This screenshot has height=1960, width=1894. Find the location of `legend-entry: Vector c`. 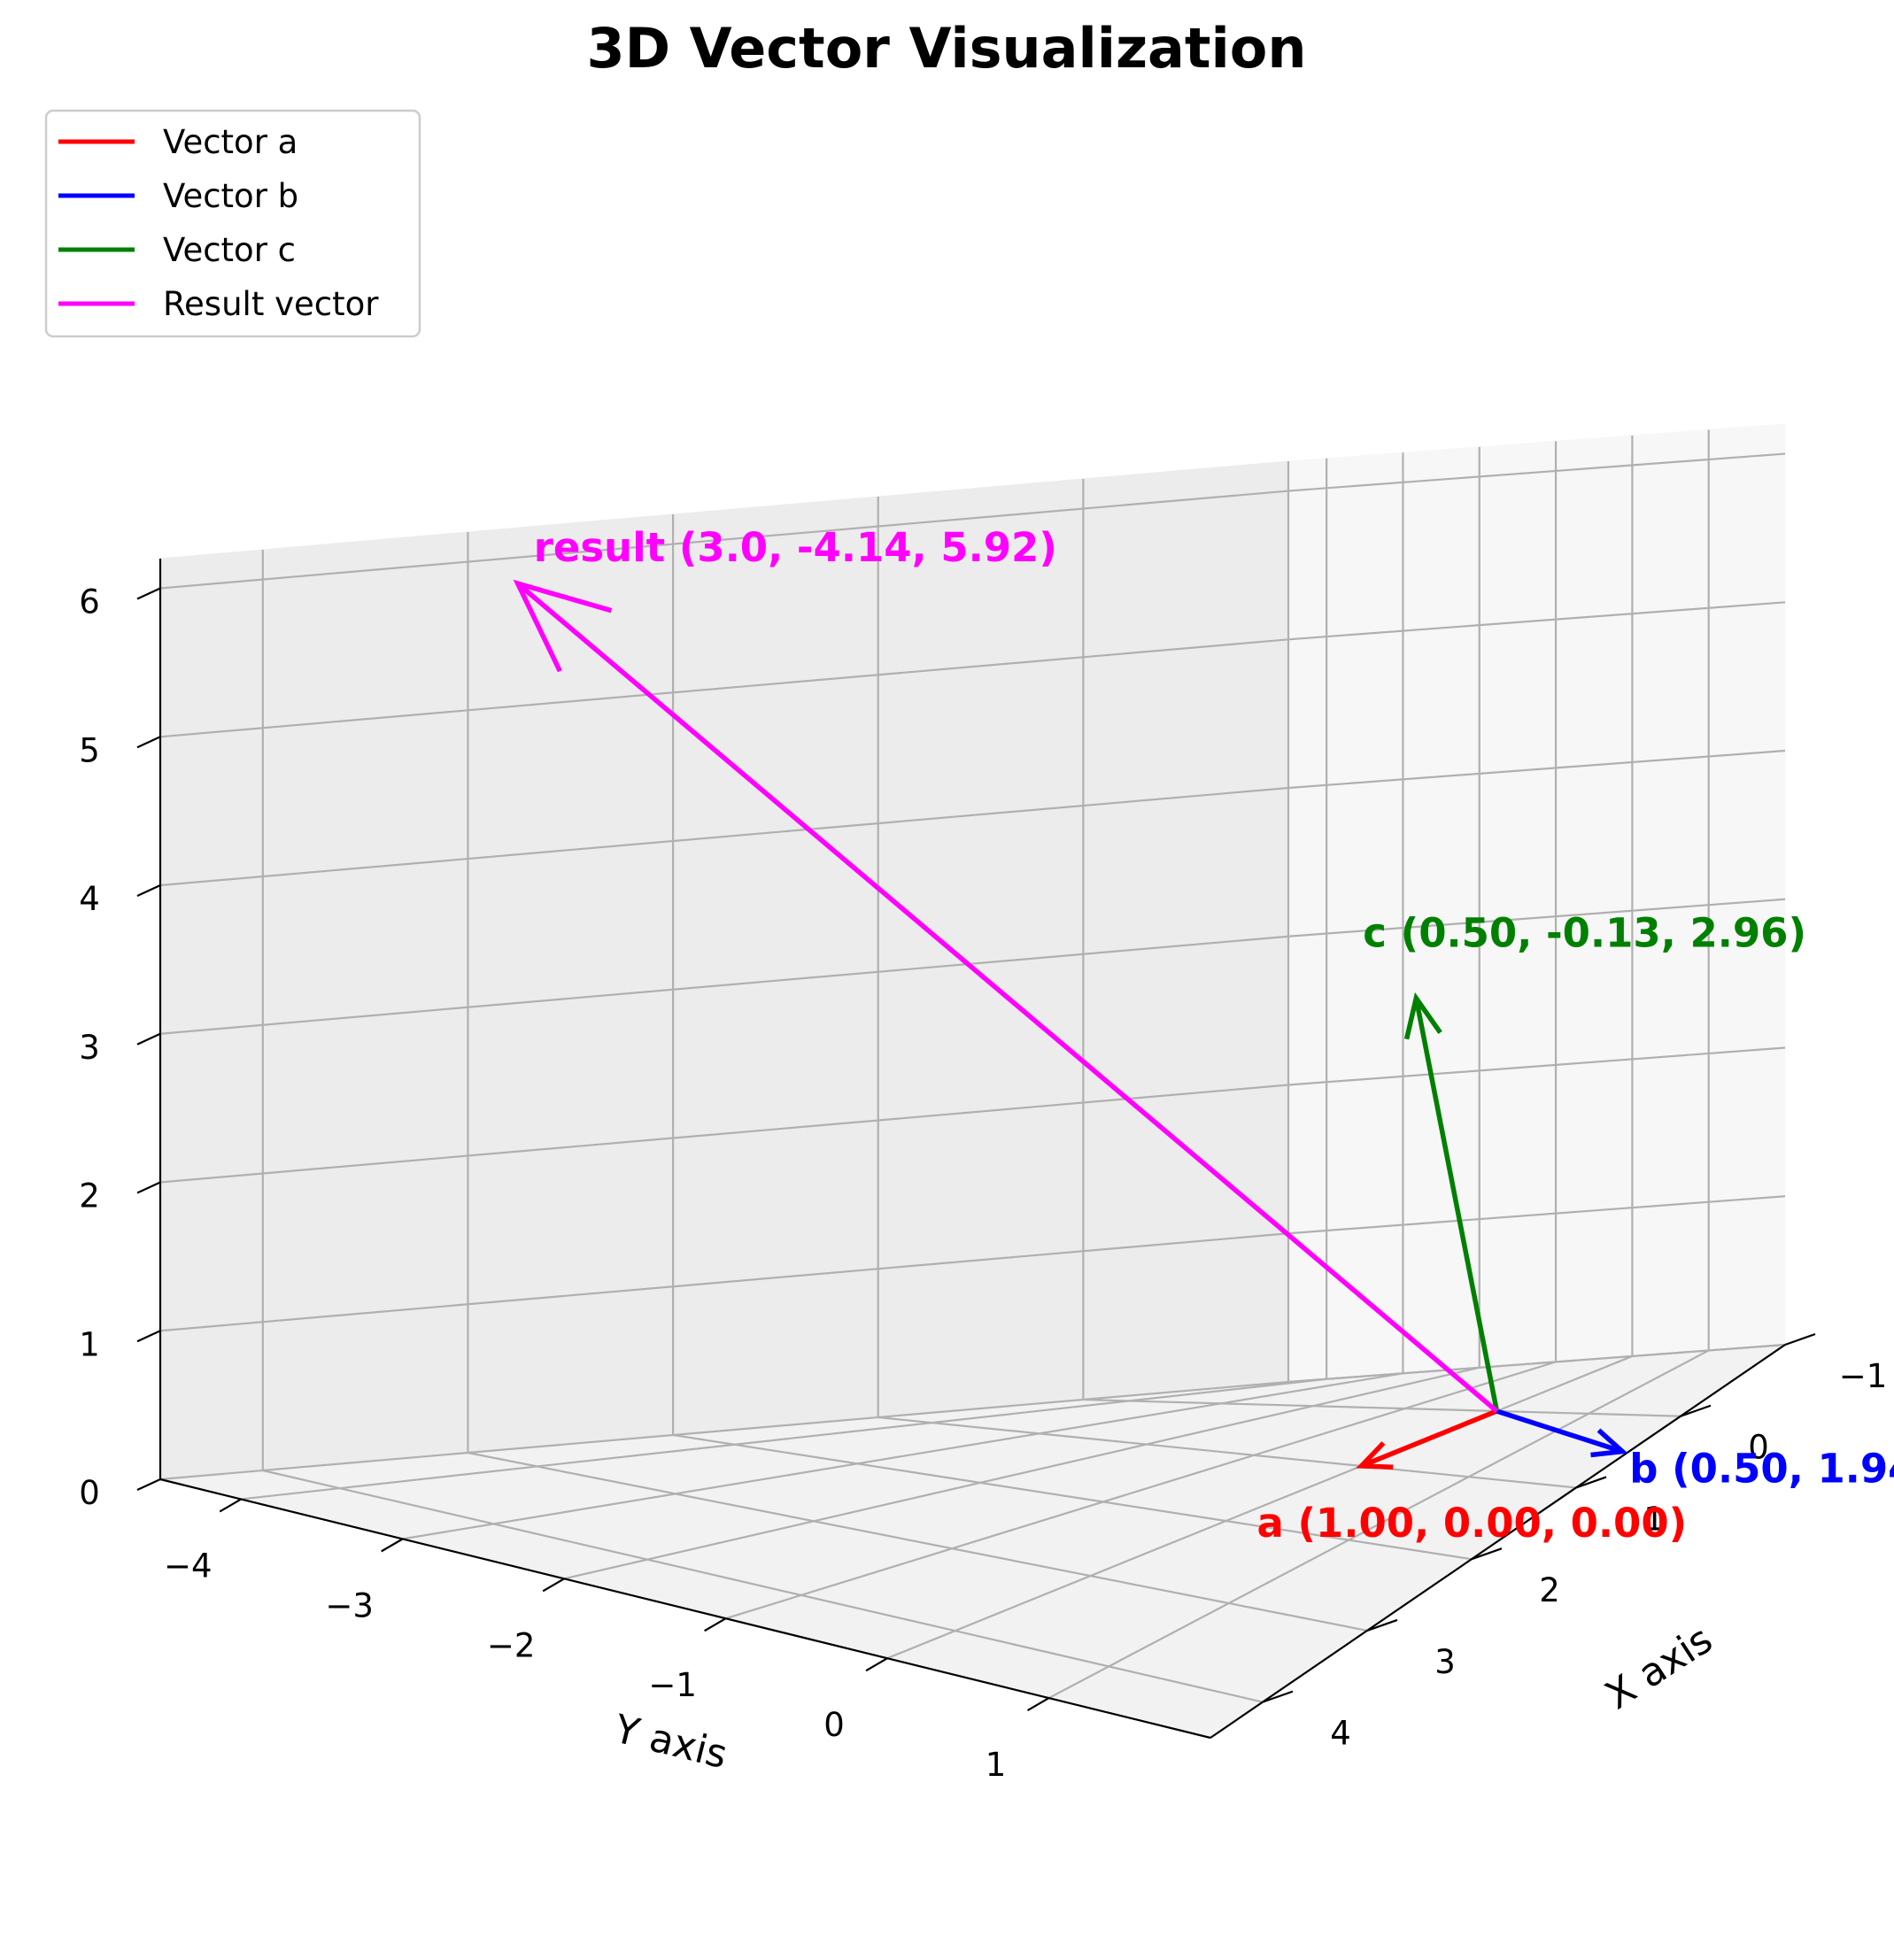

legend-entry: Vector c is located at coordinates (177, 250).